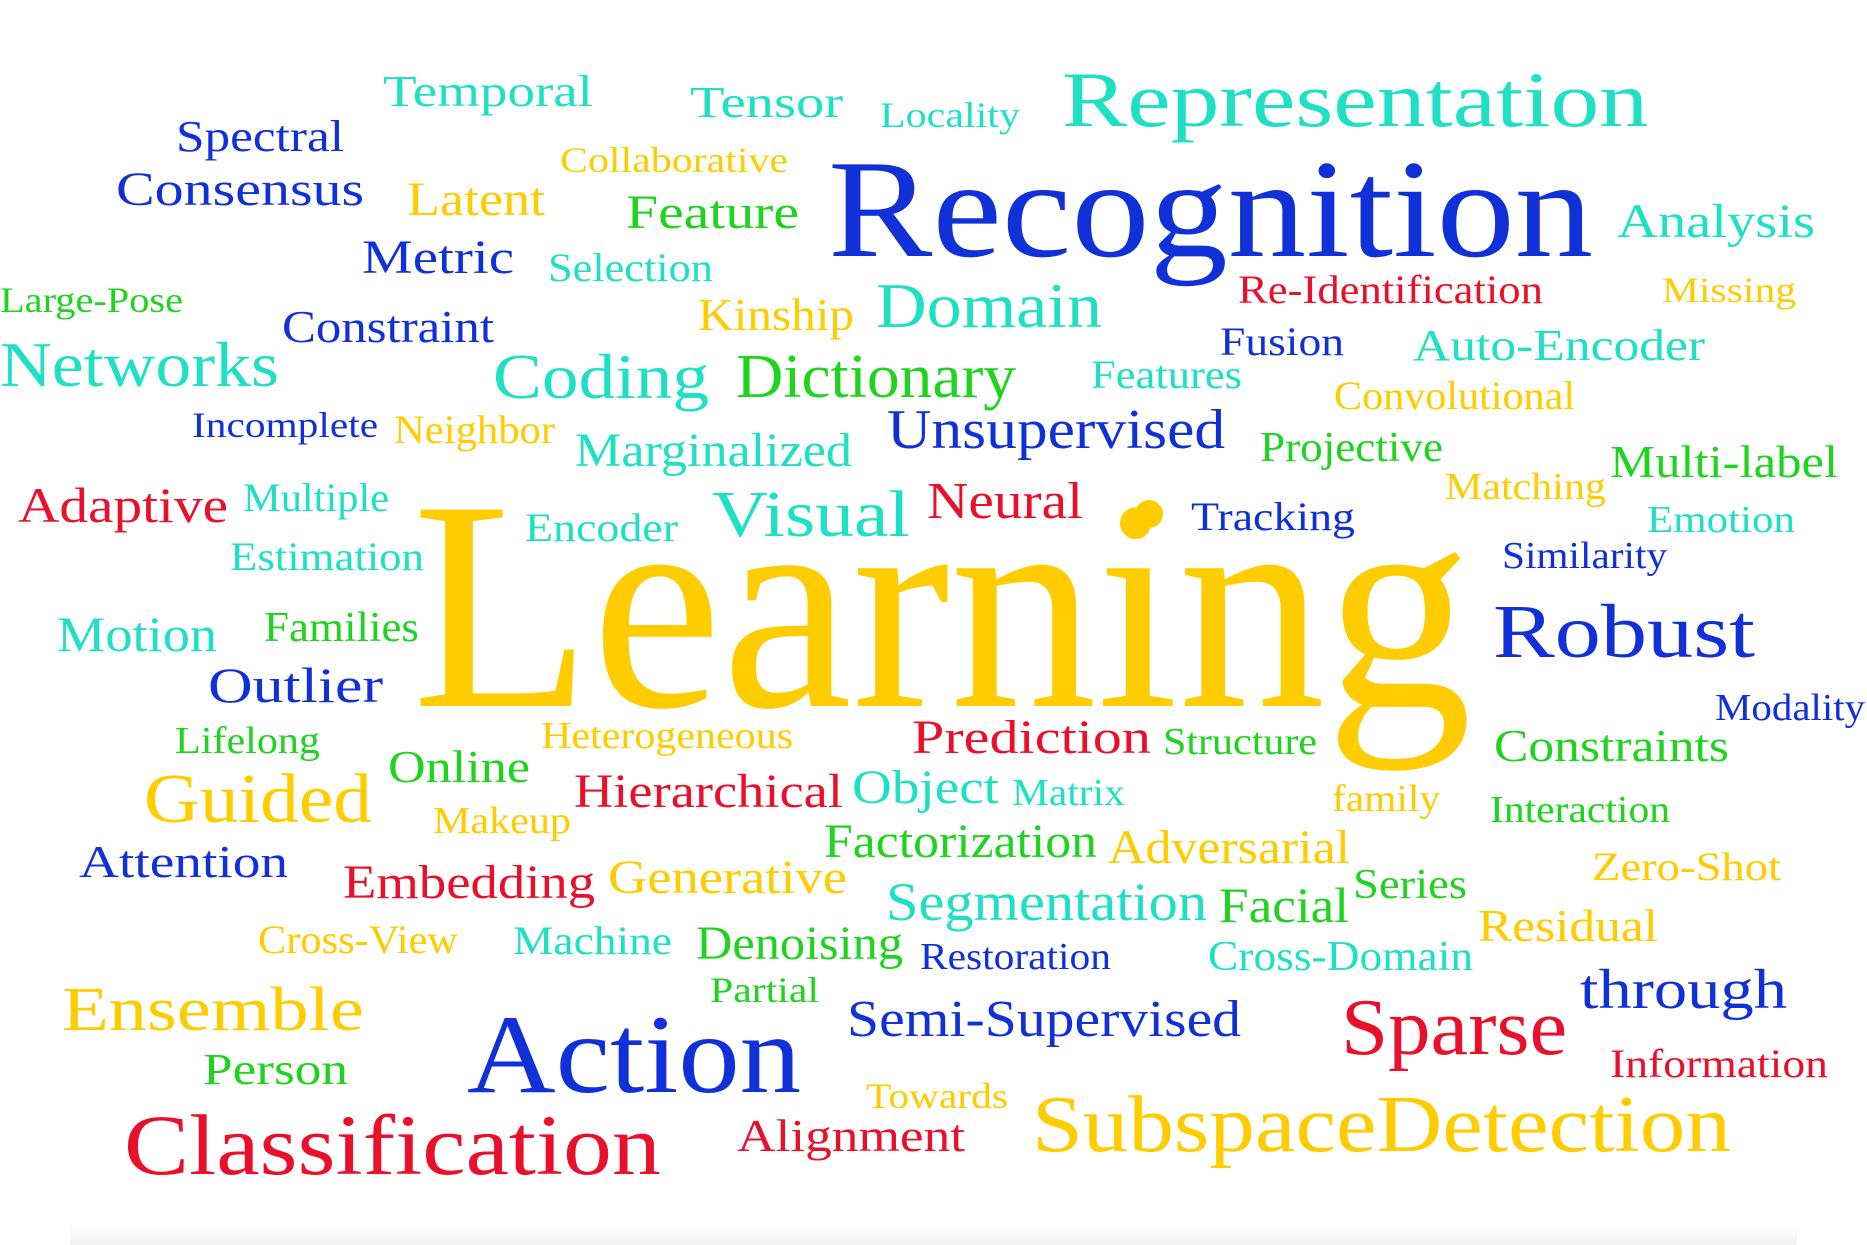  I want to click on word-missing: Missing, so click(1729, 290).